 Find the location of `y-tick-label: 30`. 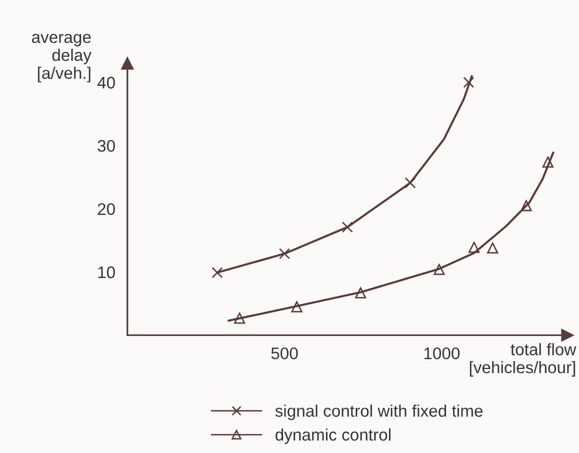

y-tick-label: 30 is located at coordinates (106, 146).